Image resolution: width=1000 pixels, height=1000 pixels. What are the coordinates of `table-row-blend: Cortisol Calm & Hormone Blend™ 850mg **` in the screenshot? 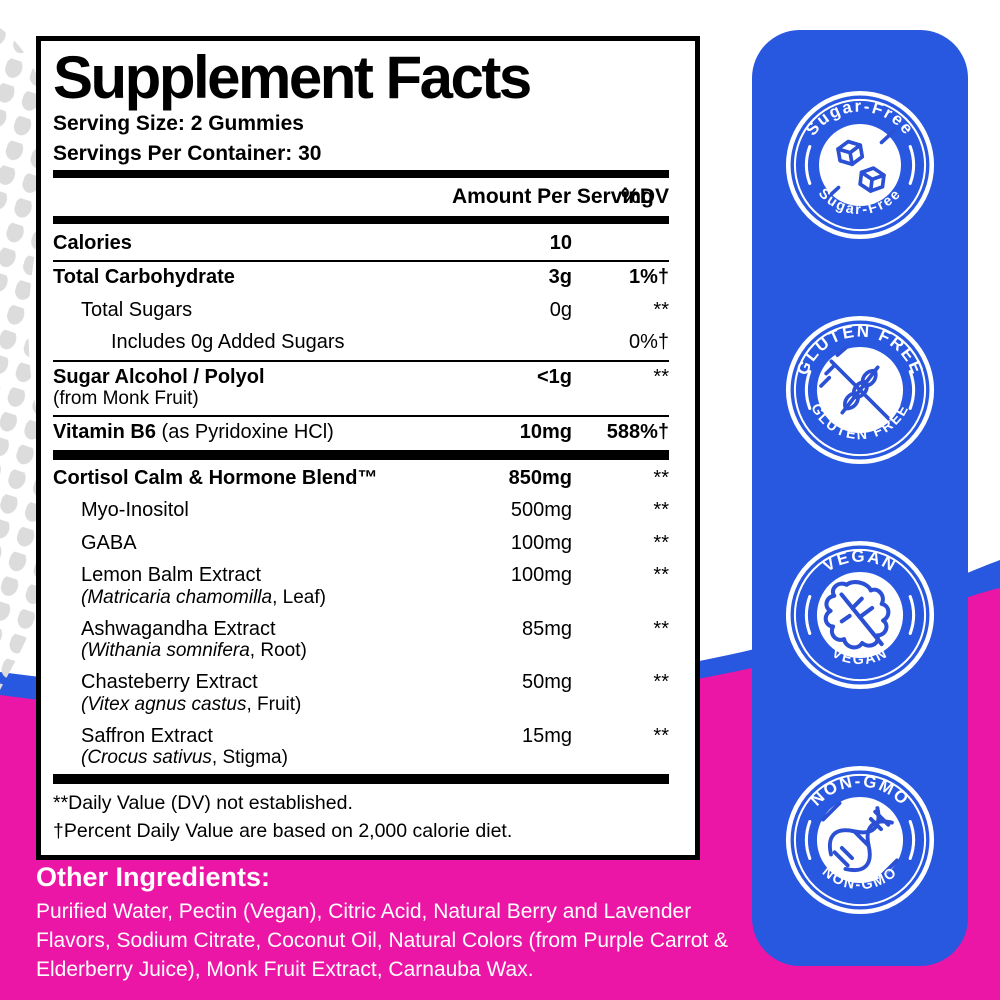 It's located at (361, 477).